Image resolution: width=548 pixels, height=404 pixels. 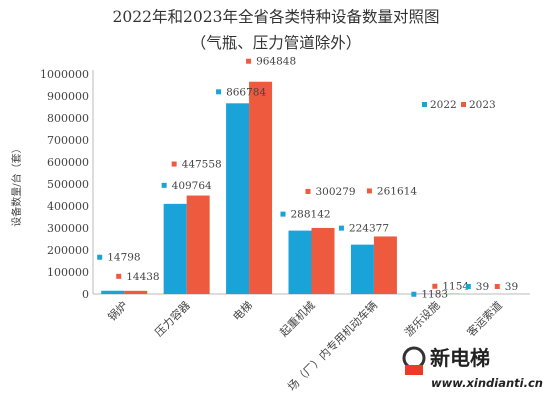 I want to click on data-label-2022-2: 866784, so click(x=246, y=92).